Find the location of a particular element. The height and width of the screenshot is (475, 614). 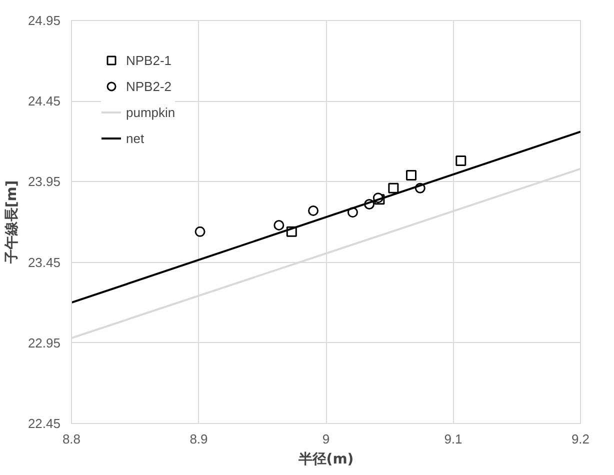

legend-label: NPB2-2 is located at coordinates (149, 86).